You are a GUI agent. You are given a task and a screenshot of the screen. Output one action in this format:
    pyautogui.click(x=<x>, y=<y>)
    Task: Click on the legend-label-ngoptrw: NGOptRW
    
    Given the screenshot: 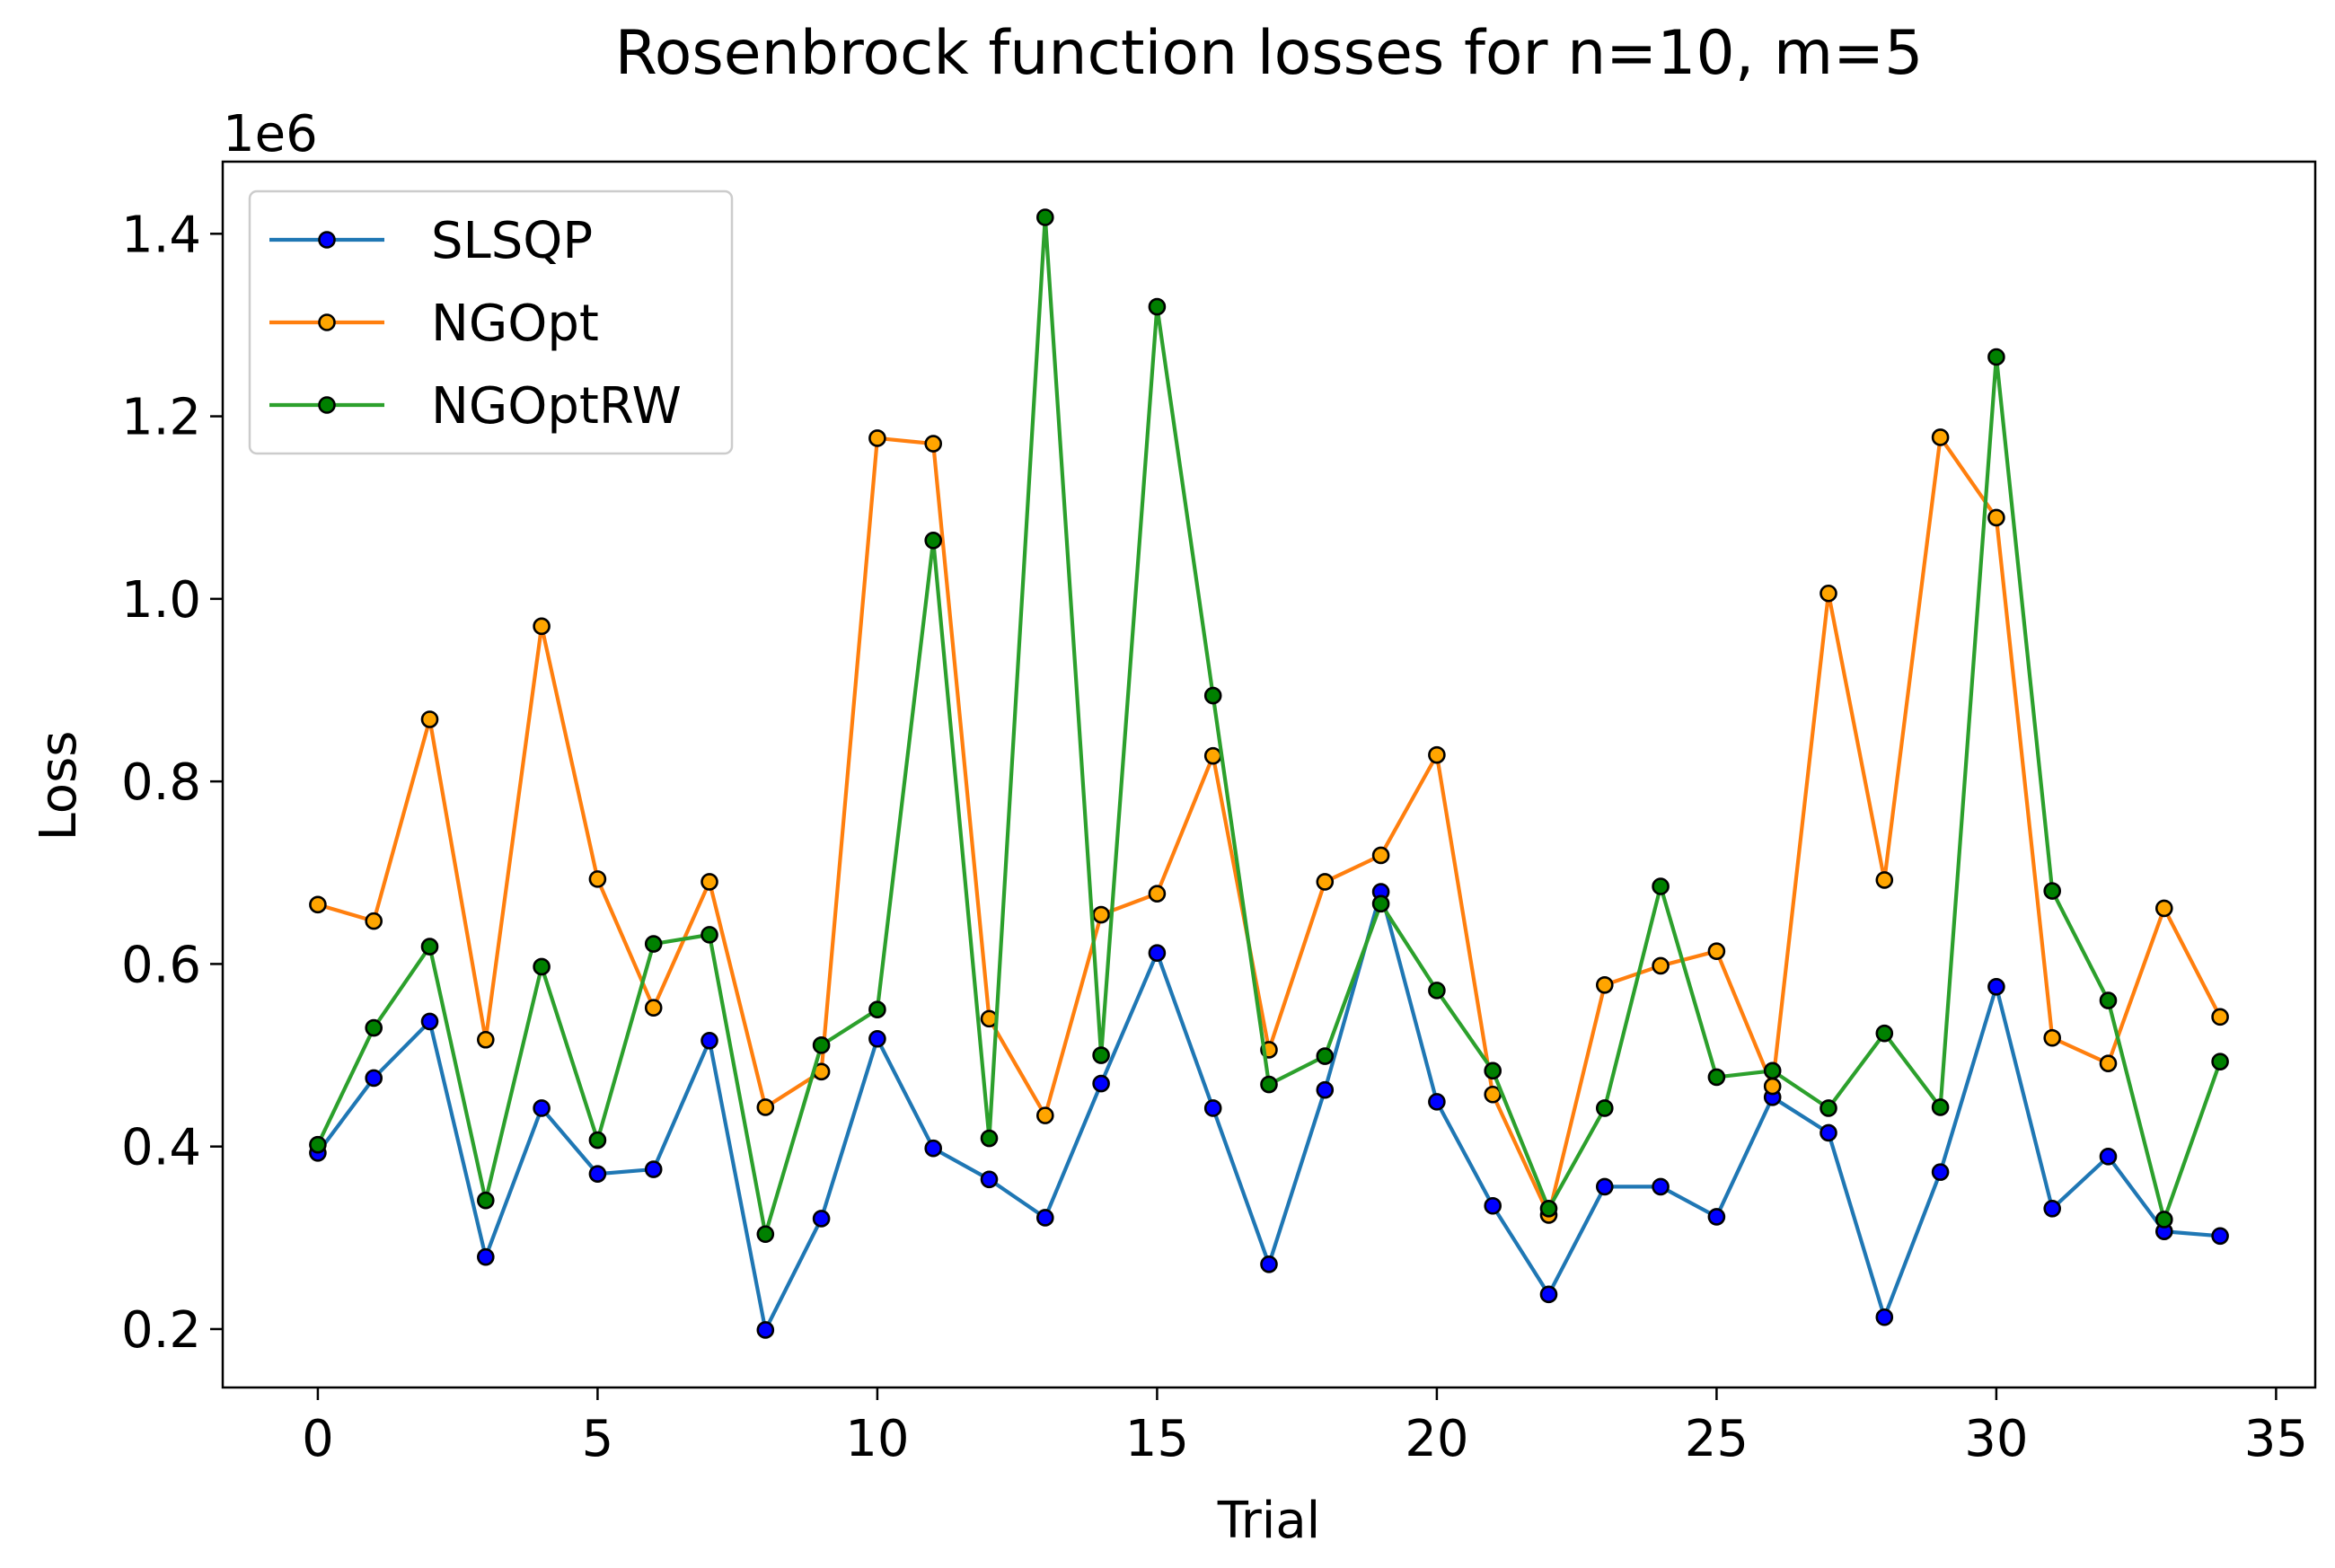 What is the action you would take?
    pyautogui.click(x=556, y=406)
    